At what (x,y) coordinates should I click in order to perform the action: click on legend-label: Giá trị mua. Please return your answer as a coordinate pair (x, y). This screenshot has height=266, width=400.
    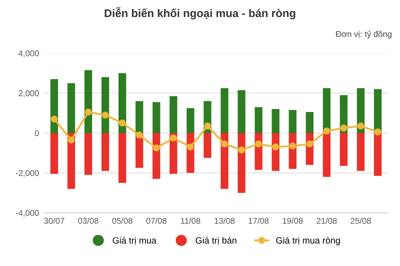
    Looking at the image, I should click on (134, 240).